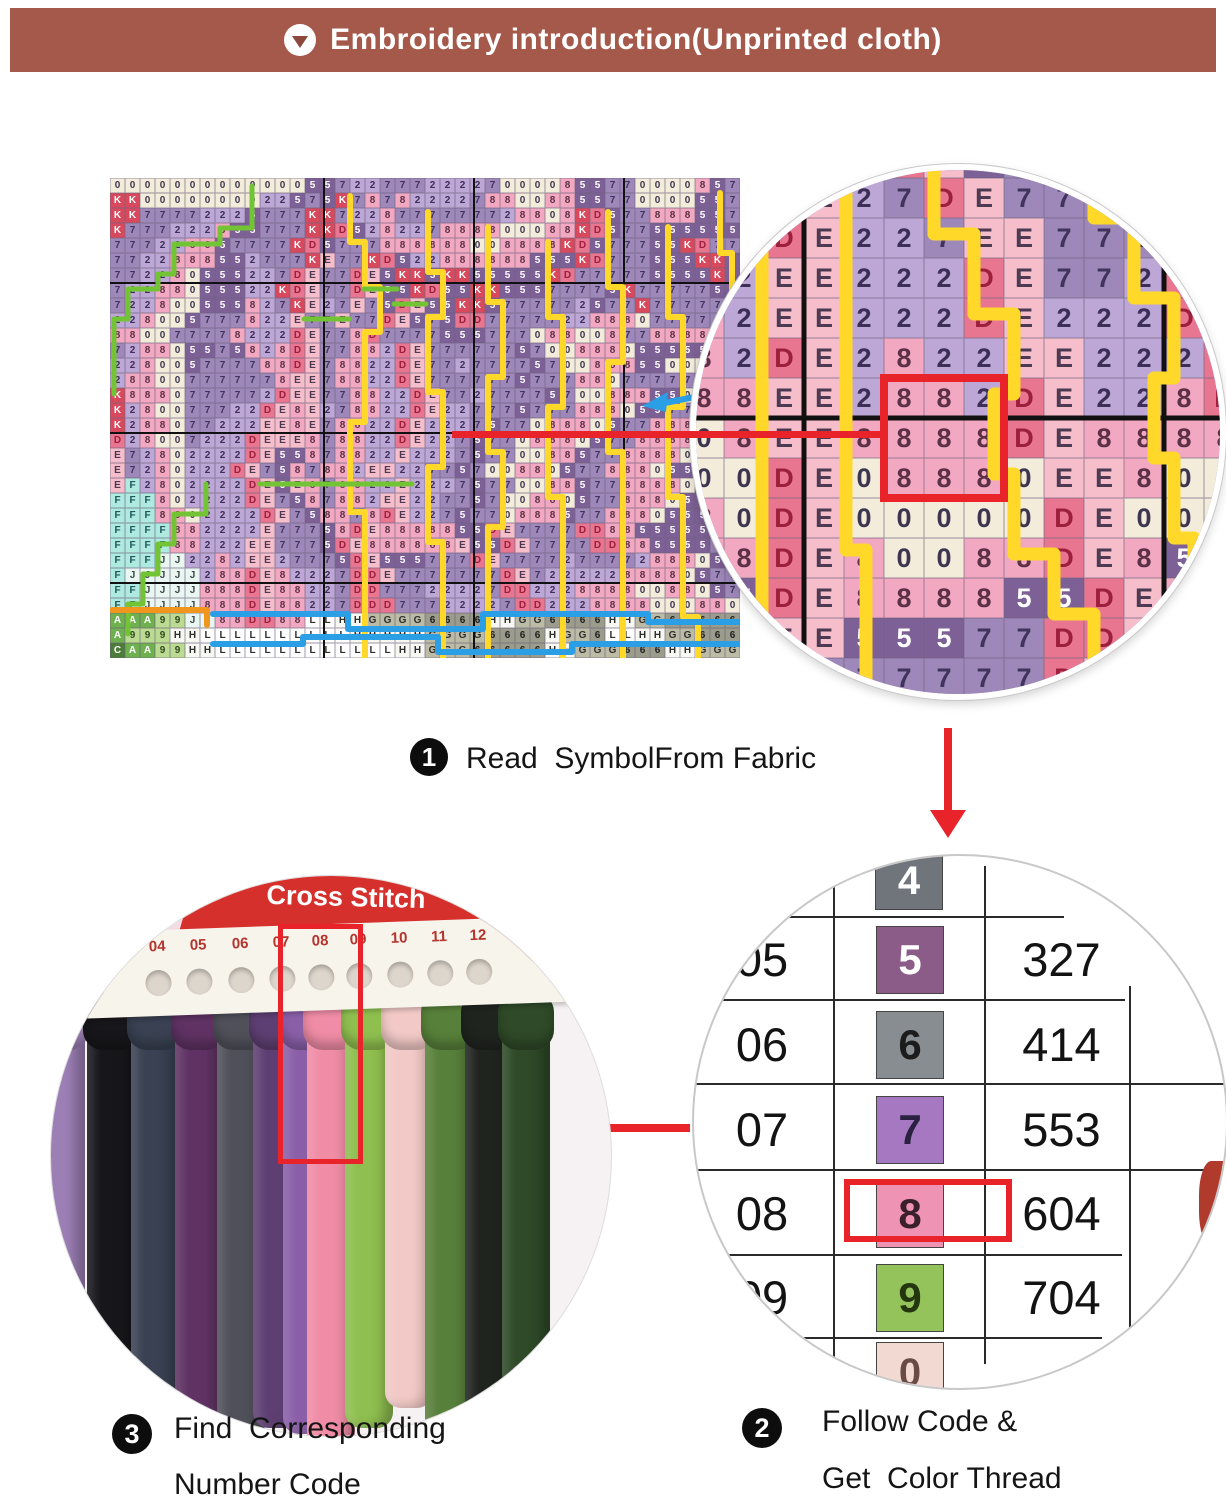 The width and height of the screenshot is (1226, 1500). I want to click on grid-cell: K, so click(567, 245).